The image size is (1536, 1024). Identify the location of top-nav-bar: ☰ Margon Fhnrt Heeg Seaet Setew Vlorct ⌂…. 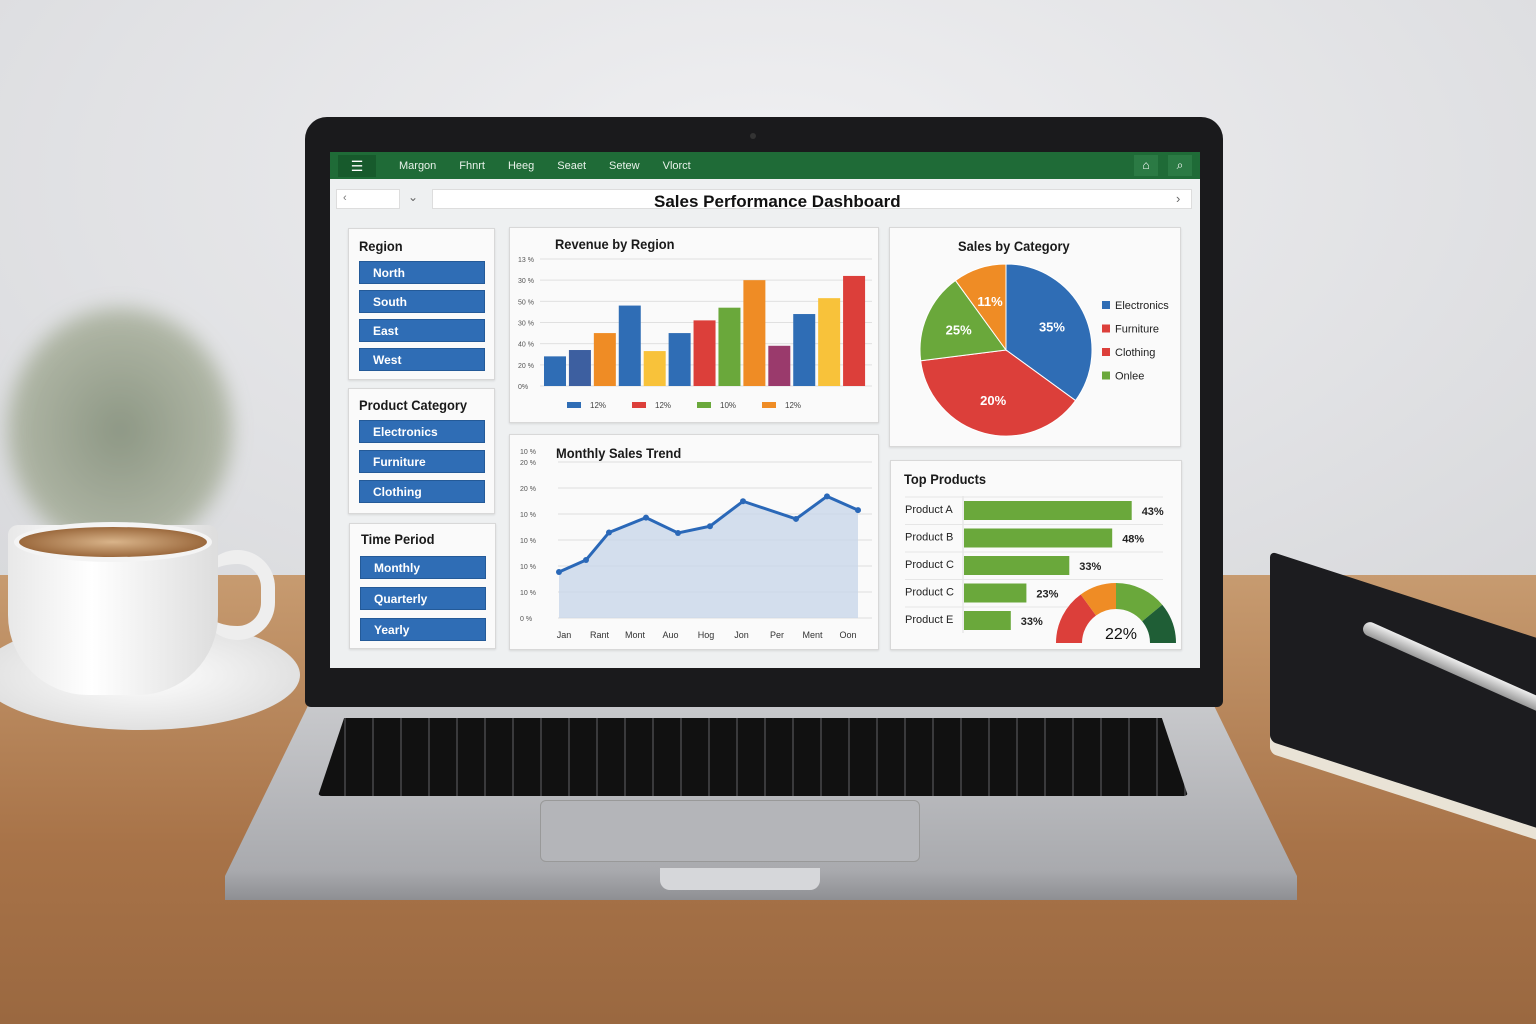
(765, 165).